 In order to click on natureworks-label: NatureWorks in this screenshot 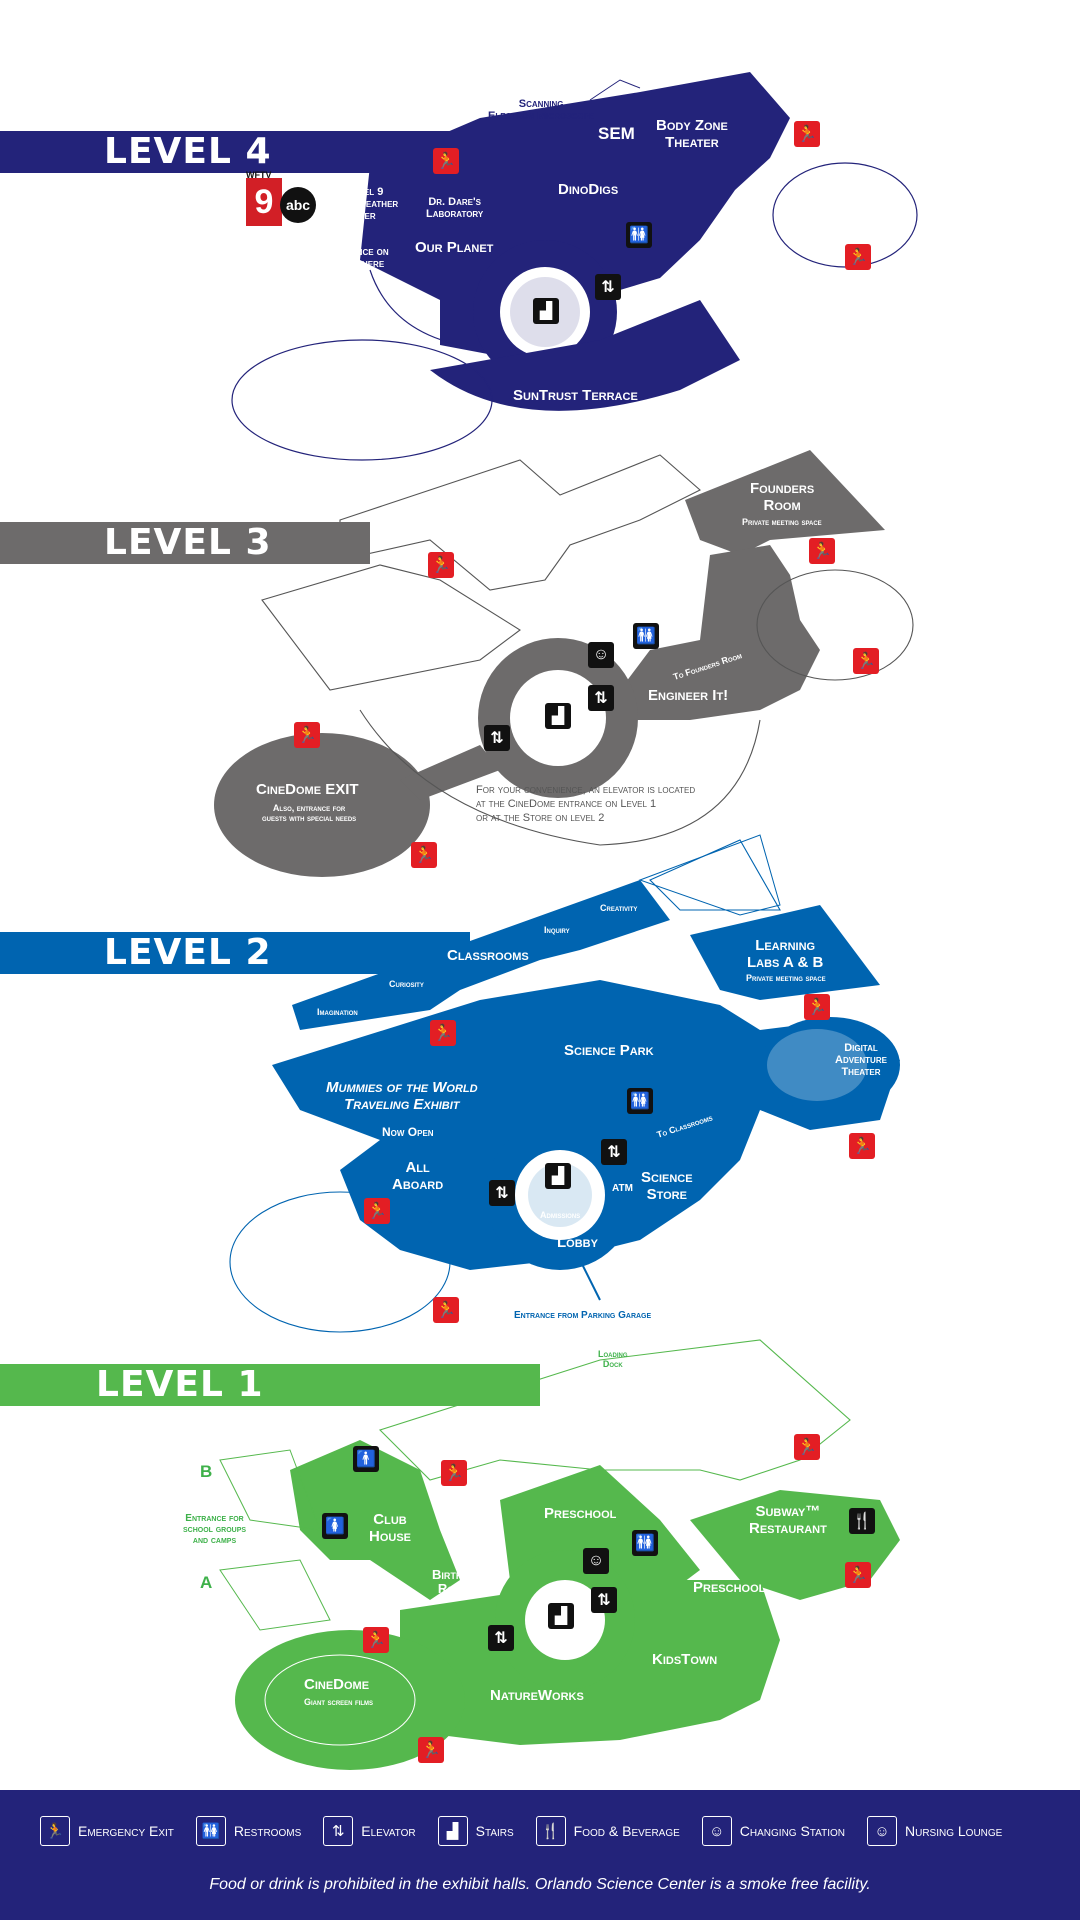, I will do `click(537, 1695)`.